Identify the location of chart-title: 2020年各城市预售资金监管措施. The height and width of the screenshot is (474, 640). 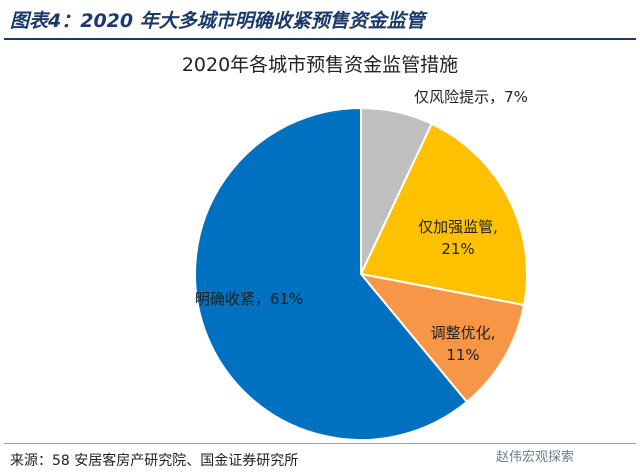
(320, 65).